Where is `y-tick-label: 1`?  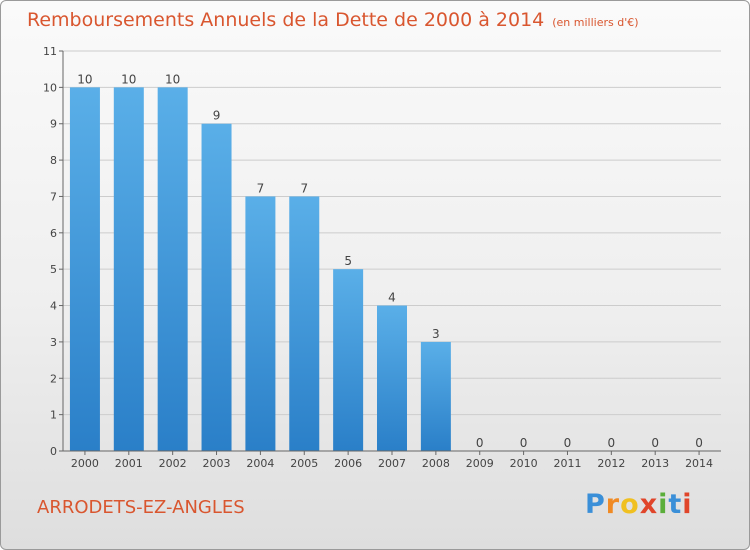
y-tick-label: 1 is located at coordinates (53, 415).